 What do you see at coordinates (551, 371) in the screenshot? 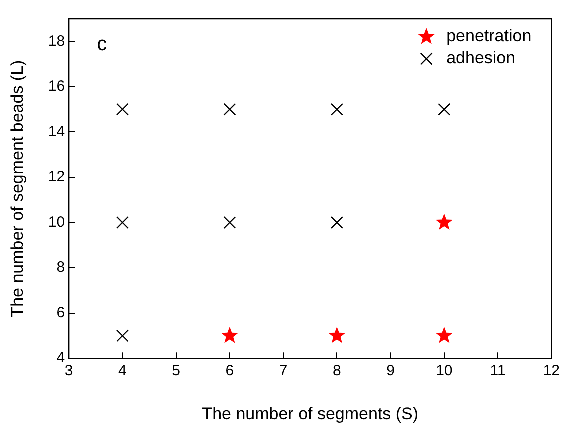
I see `x-tick-label: 12` at bounding box center [551, 371].